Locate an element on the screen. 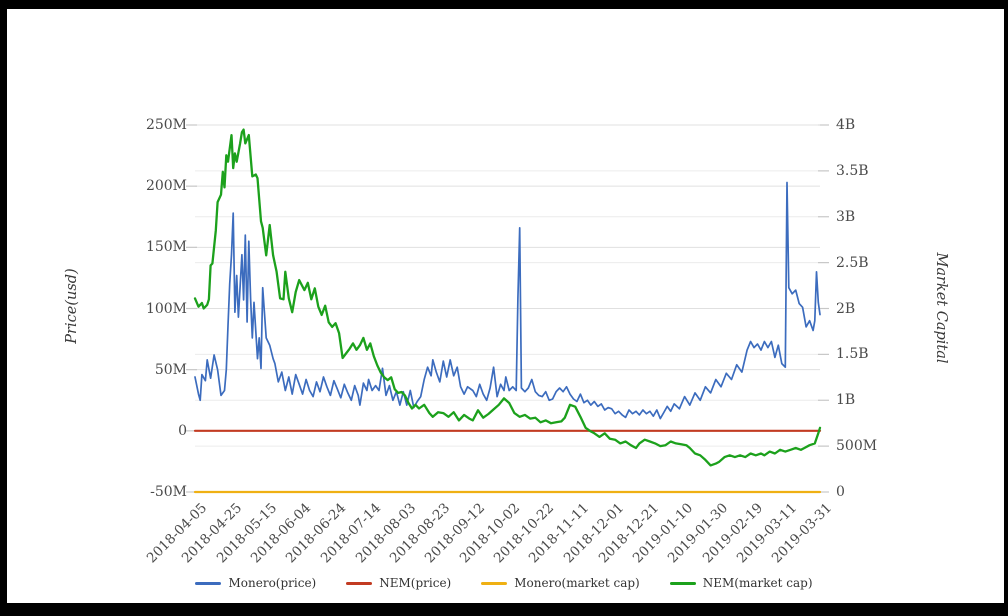  legend-item-nem-market-cap-: NEM(market cap) is located at coordinates (741, 583).